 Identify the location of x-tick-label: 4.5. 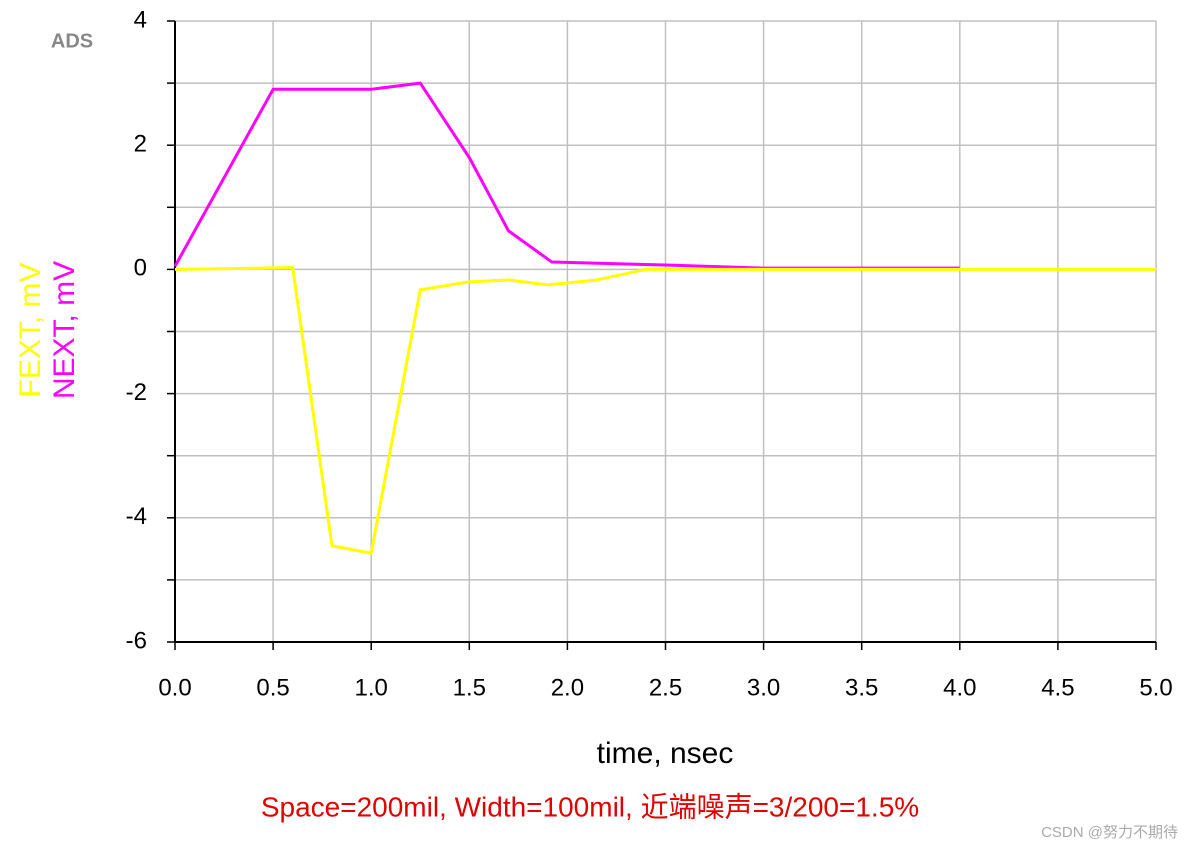
(1057, 687).